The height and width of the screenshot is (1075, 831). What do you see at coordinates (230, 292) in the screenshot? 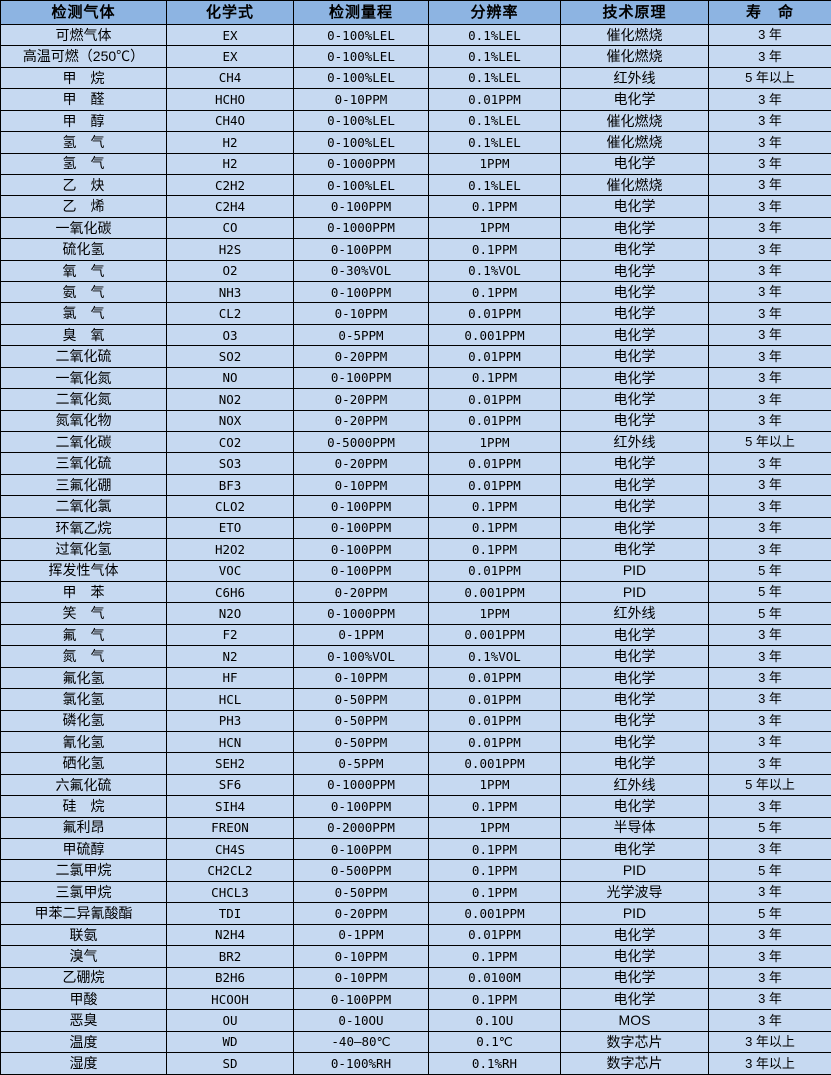
I see `cell-formula: NH3` at bounding box center [230, 292].